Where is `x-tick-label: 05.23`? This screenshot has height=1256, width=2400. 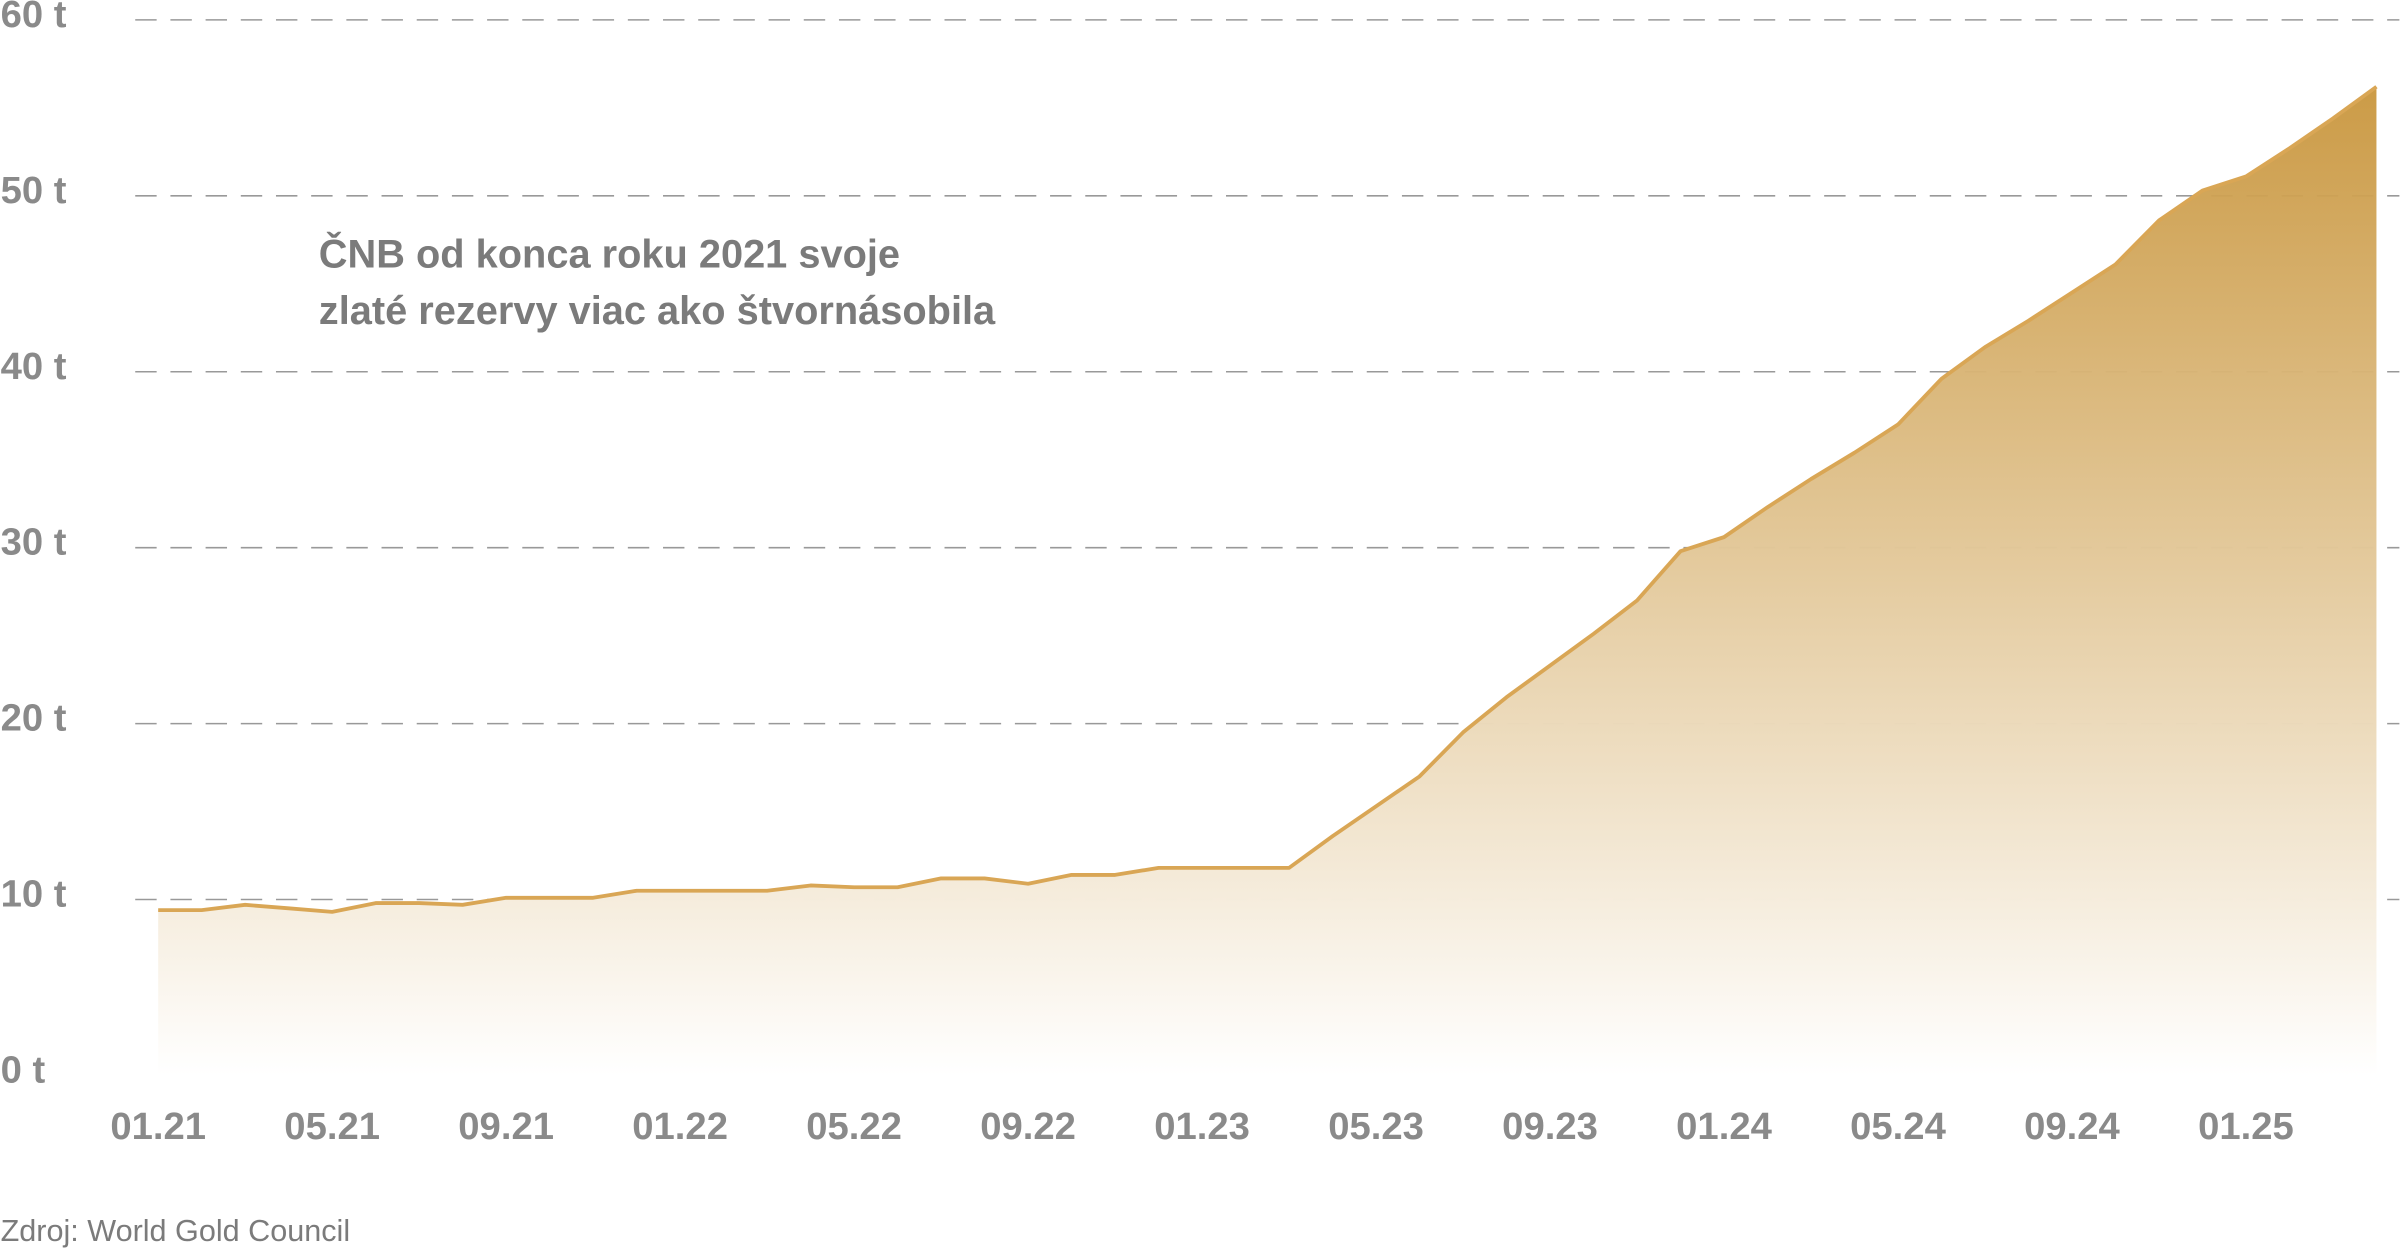 x-tick-label: 05.23 is located at coordinates (1376, 1126).